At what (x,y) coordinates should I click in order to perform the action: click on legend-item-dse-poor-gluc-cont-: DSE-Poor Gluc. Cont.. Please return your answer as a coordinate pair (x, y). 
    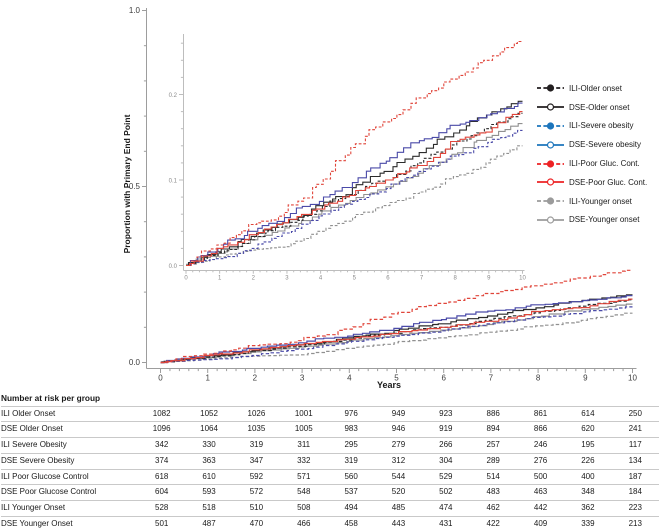
    Looking at the image, I should click on (592, 182).